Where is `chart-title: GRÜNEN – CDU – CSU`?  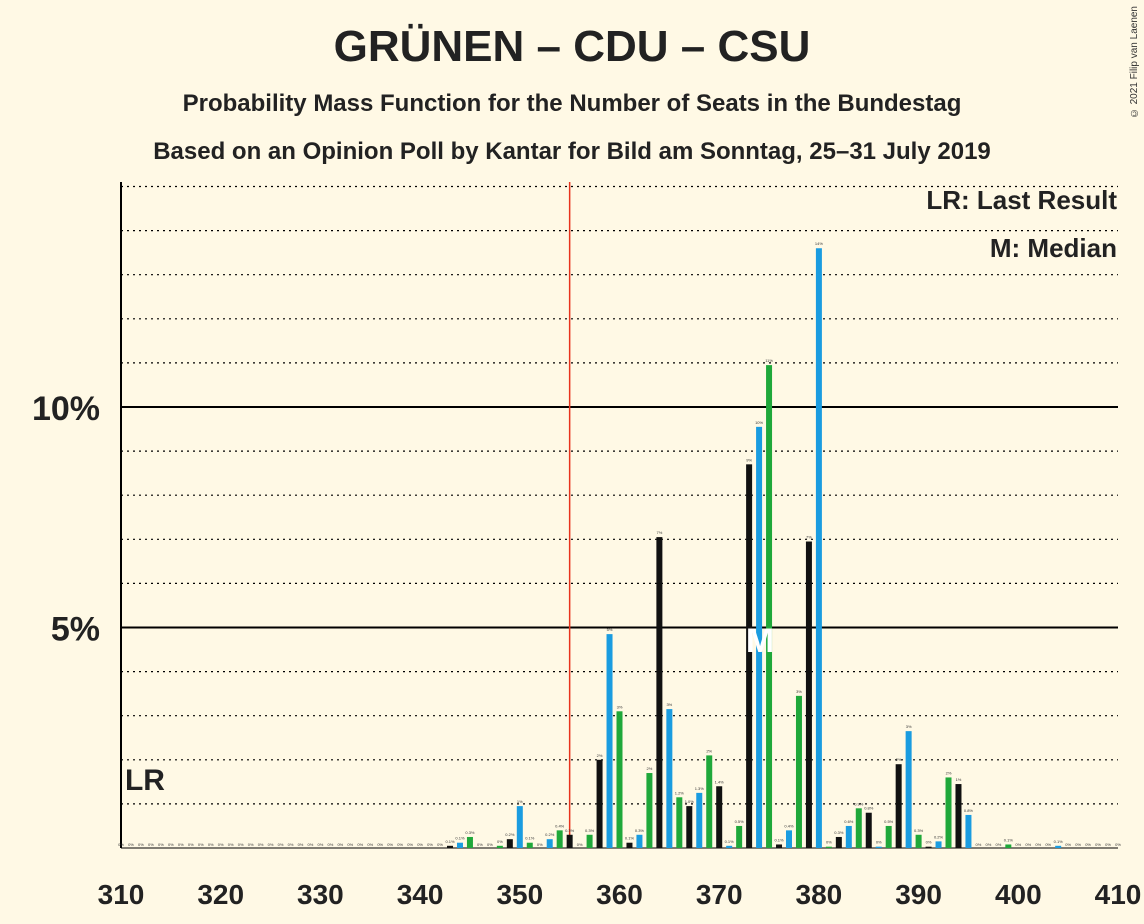 chart-title: GRÜNEN – CDU – CSU is located at coordinates (572, 46).